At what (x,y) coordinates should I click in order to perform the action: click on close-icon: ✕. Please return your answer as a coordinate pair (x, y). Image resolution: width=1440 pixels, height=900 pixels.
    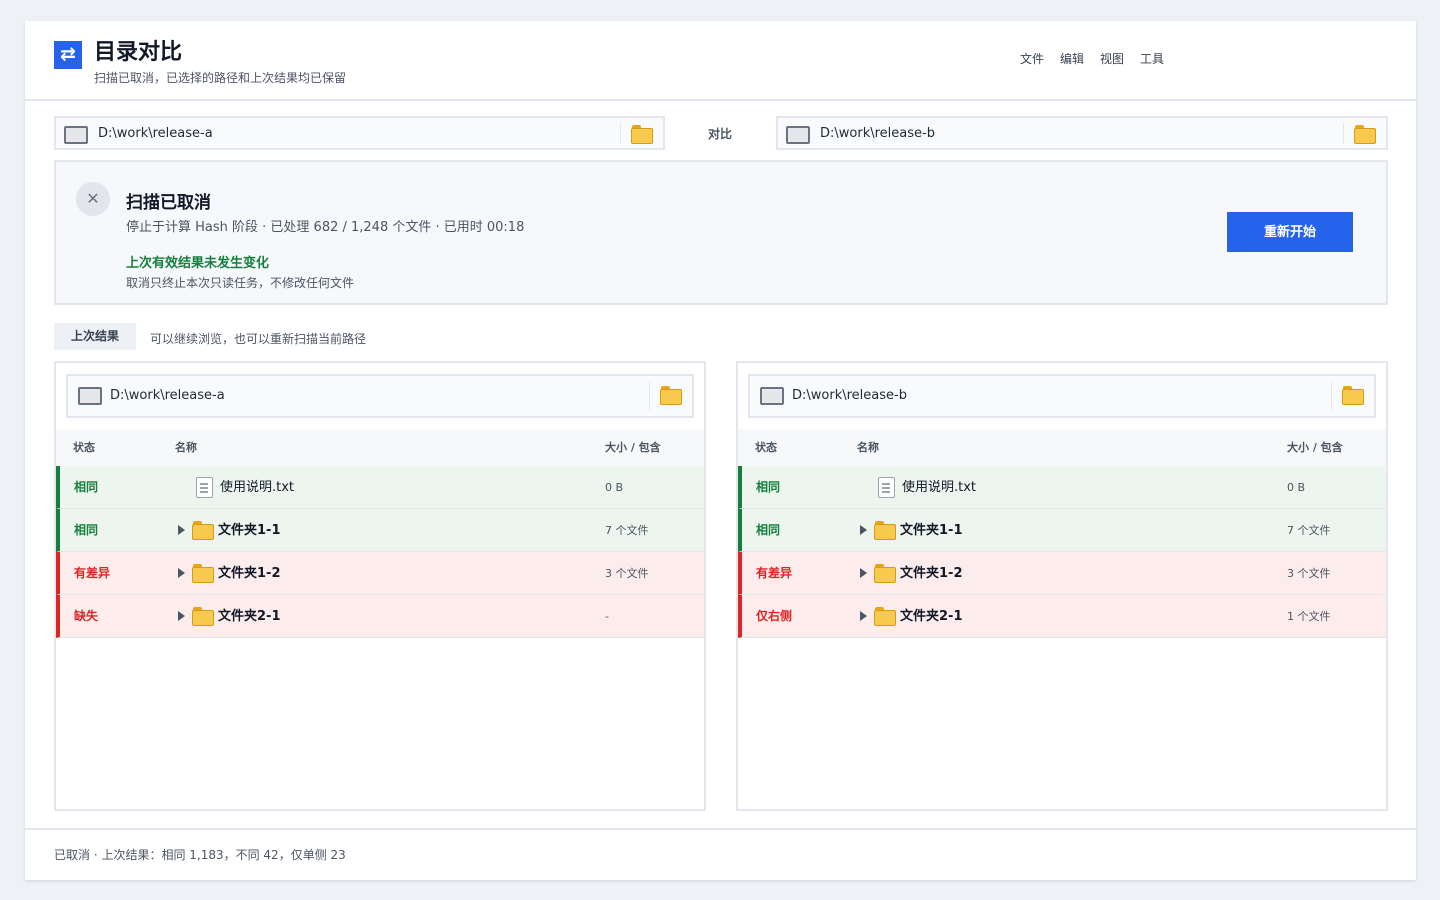
    Looking at the image, I should click on (93, 199).